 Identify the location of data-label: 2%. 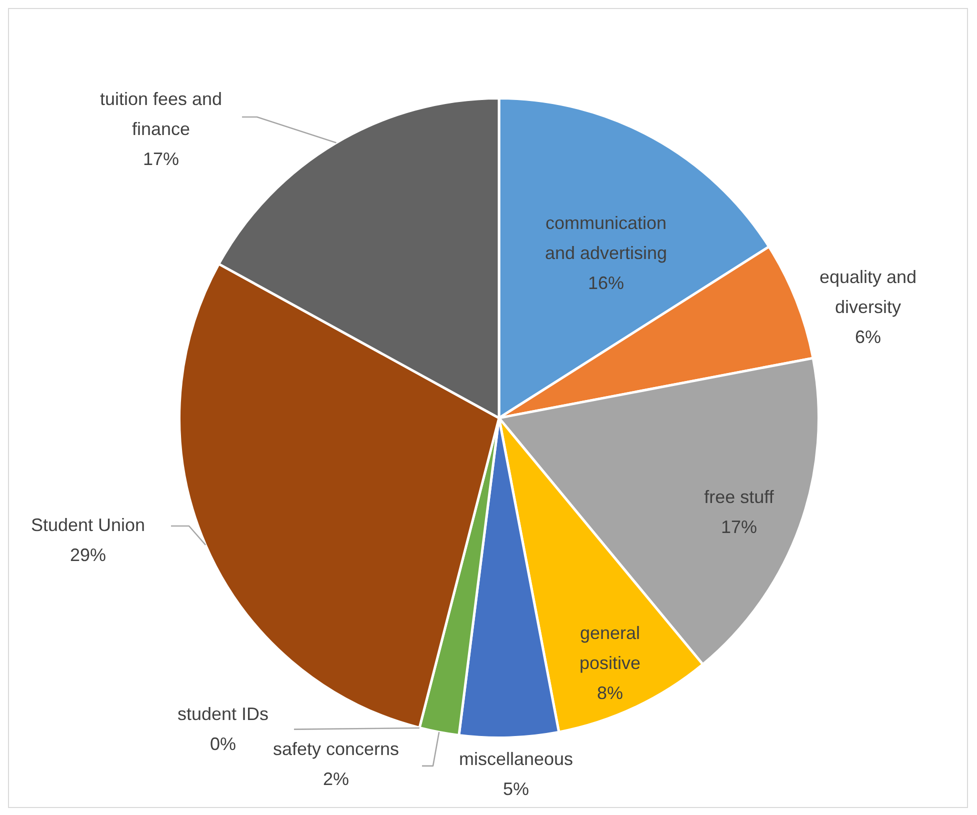
(336, 778).